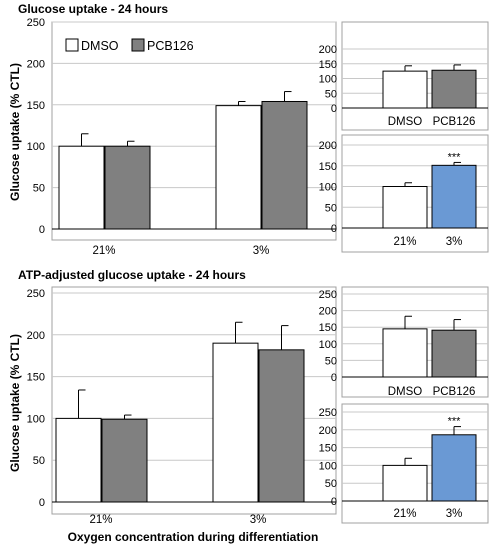  I want to click on legend-label-pcb126: PCB126, so click(170, 46).